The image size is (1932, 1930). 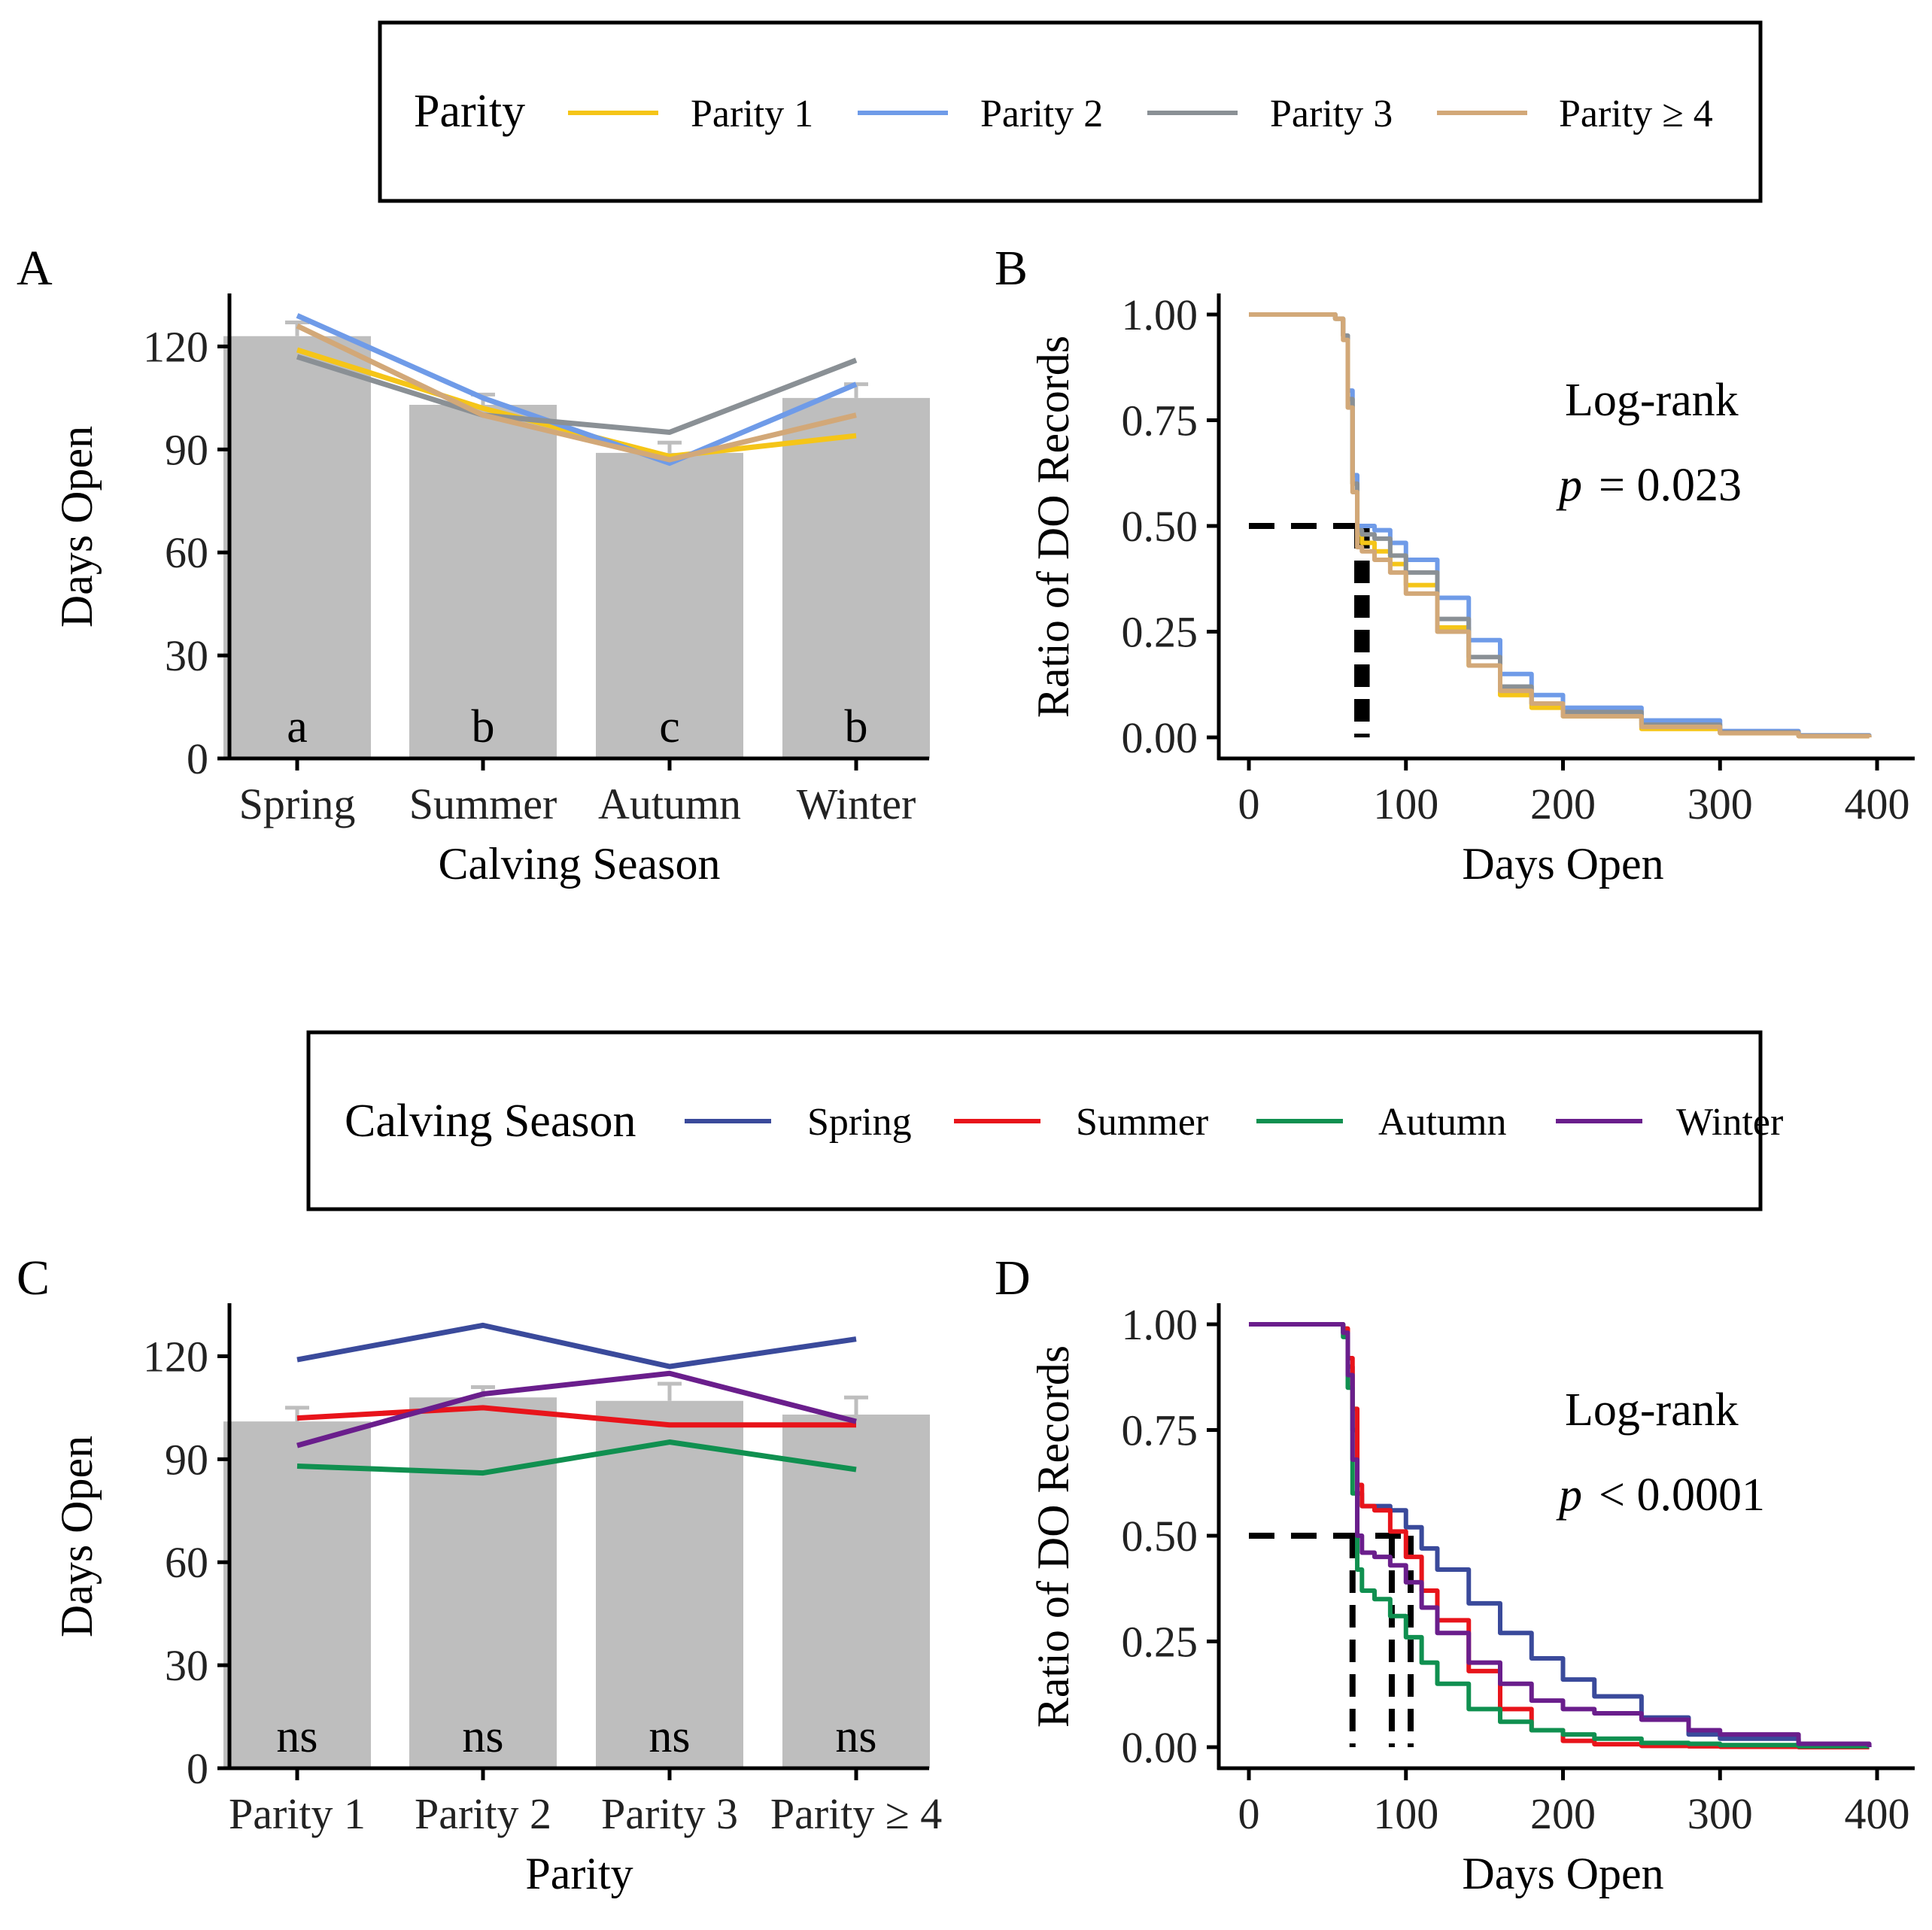 I want to click on legend-label-parity-3: Parity 3, so click(x=1331, y=114).